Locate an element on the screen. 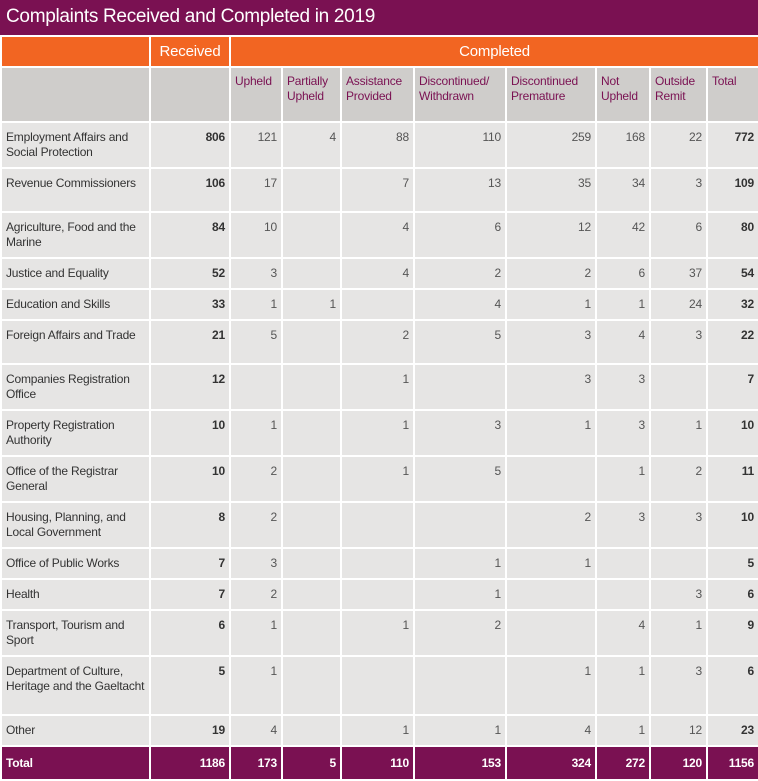  value-cell: 110 is located at coordinates (377, 763).